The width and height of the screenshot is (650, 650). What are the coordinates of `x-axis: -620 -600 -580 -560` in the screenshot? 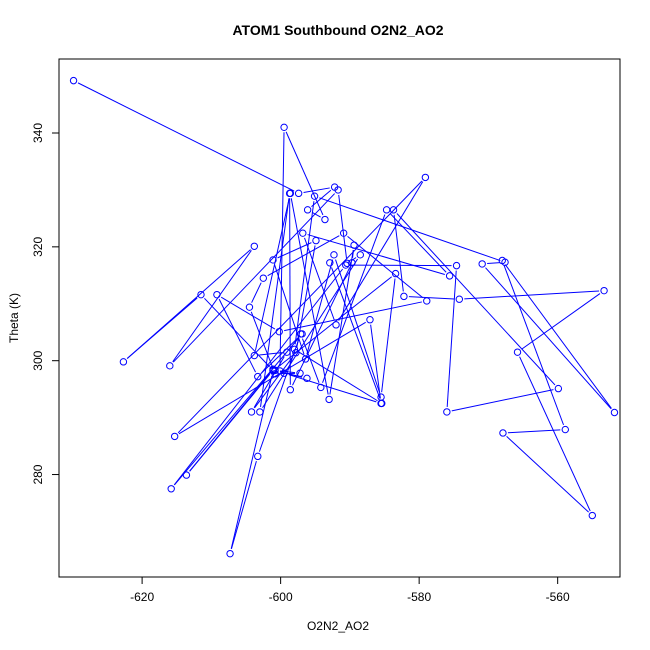 It's located at (350, 590).